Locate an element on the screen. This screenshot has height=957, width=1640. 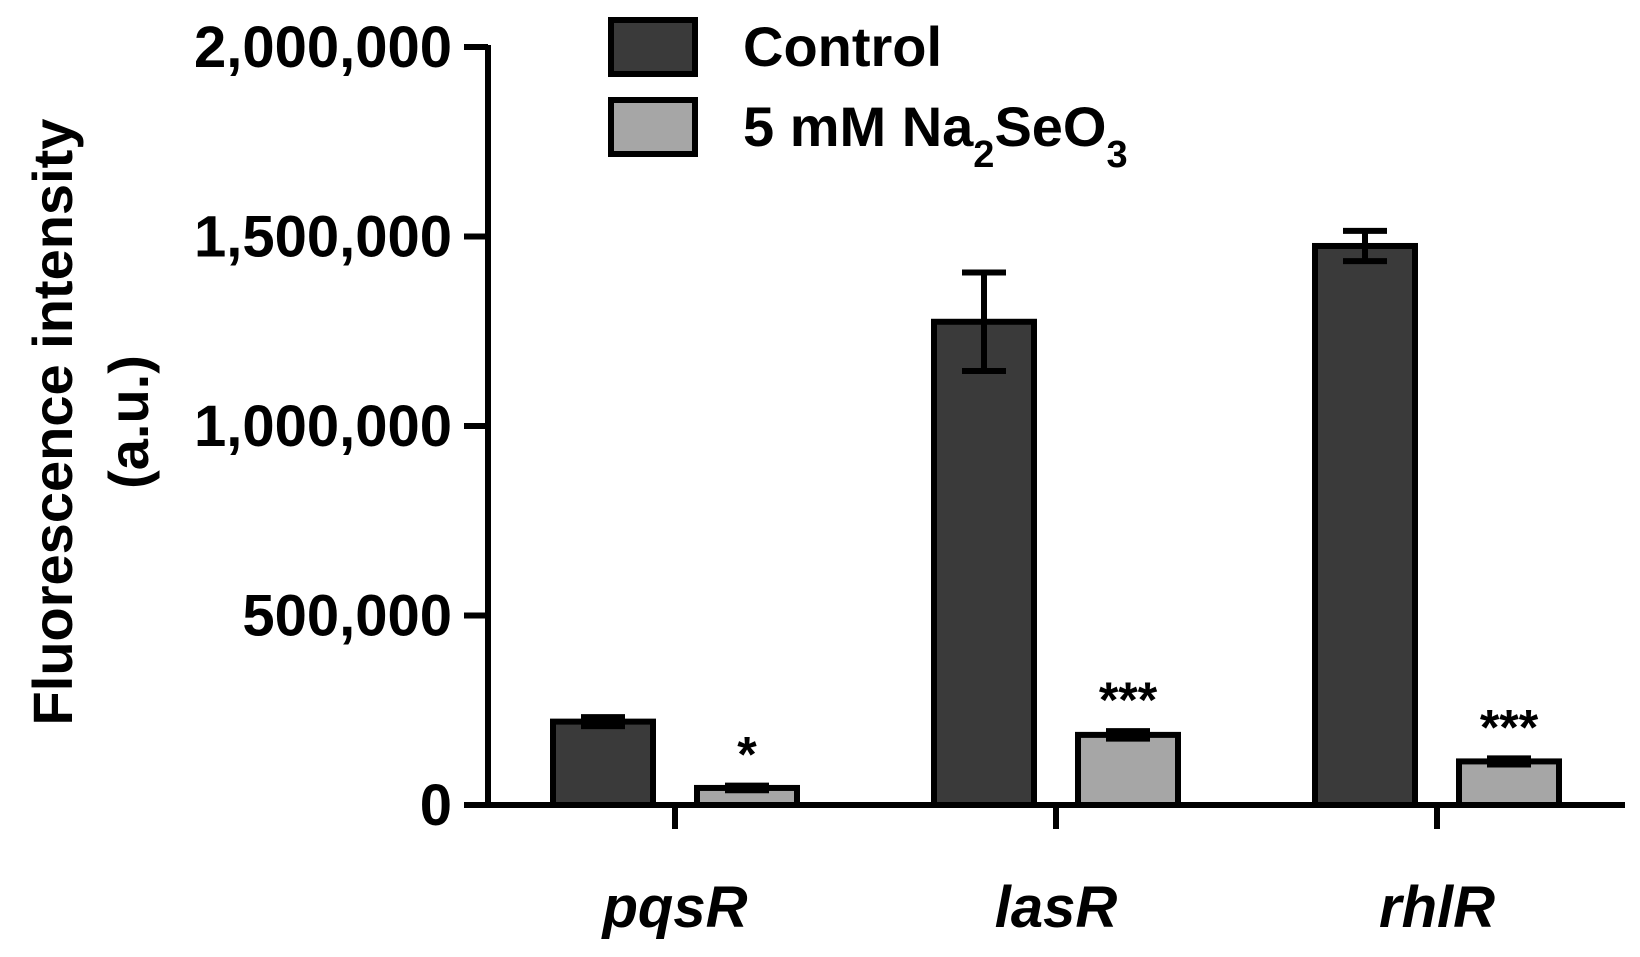
x-category-label: rhlR is located at coordinates (1437, 907).